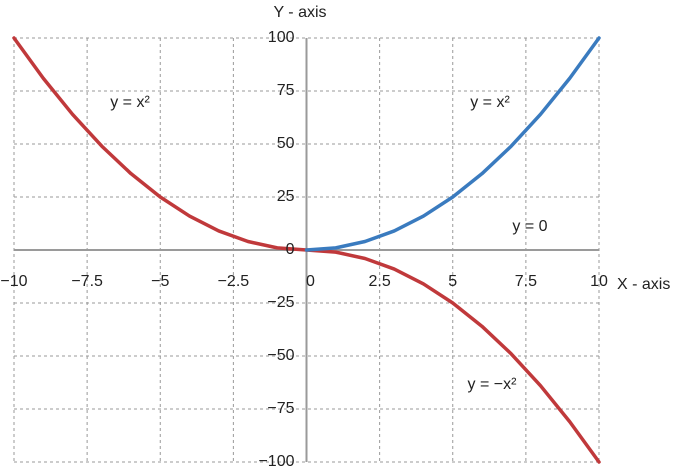 Image resolution: width=685 pixels, height=471 pixels. Describe the element at coordinates (643, 284) in the screenshot. I see `x-axis-label: X - axis` at that location.